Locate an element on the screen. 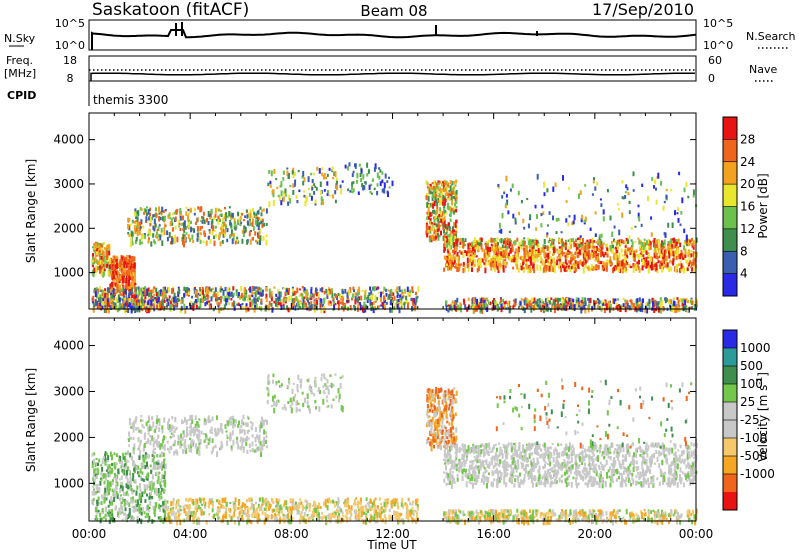 The image size is (800, 554). nave-tick-top: 60 is located at coordinates (715, 60).